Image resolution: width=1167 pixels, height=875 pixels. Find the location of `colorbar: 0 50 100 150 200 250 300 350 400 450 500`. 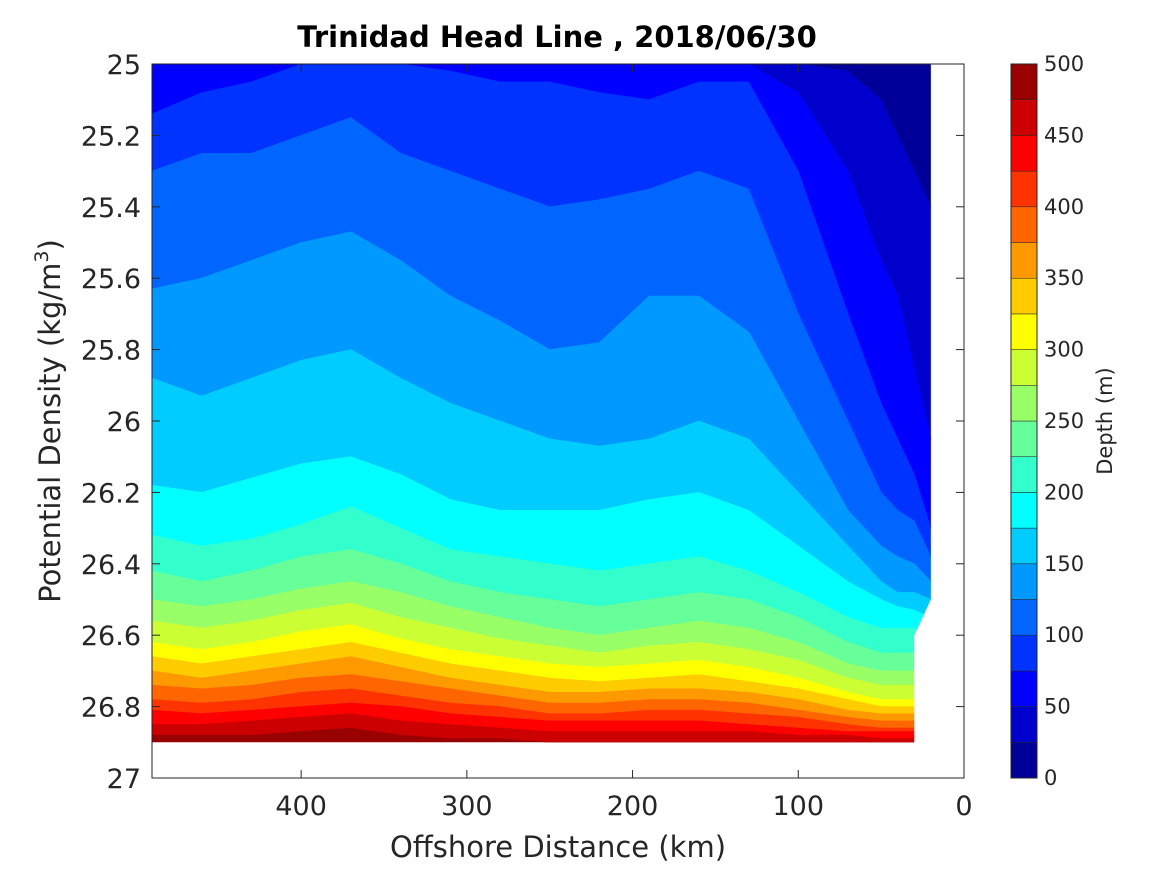

colorbar: 0 50 100 150 200 250 300 350 400 450 500 is located at coordinates (1047, 421).